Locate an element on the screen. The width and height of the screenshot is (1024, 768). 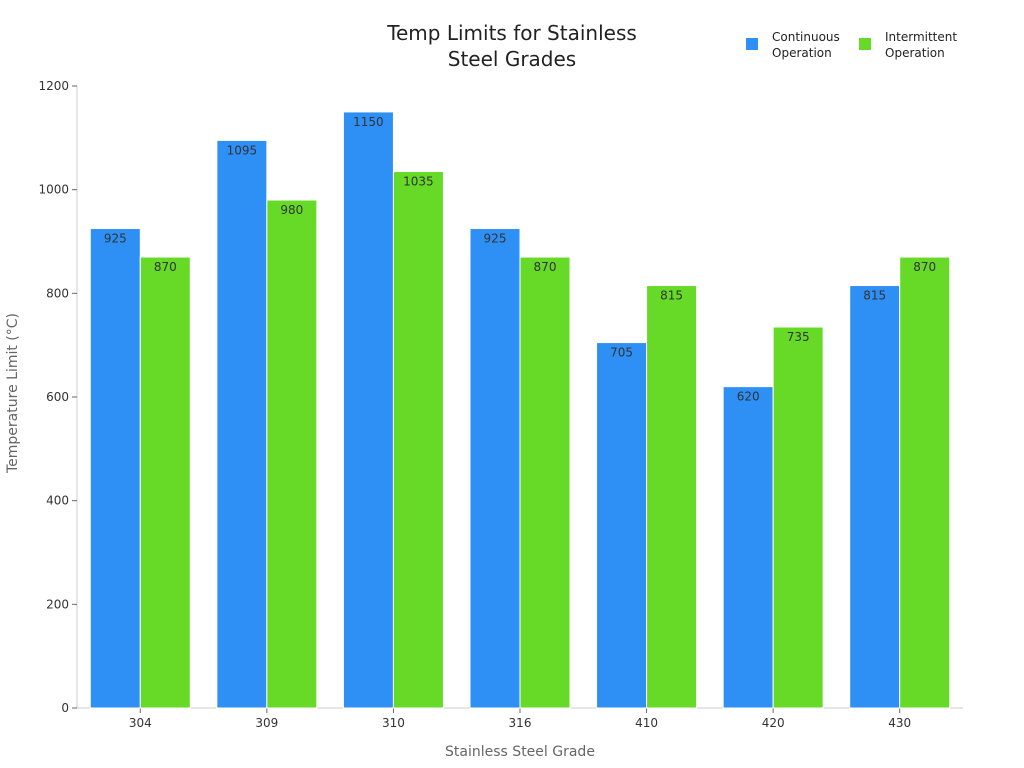
data-label-continuous-309: 1095 is located at coordinates (242, 150).